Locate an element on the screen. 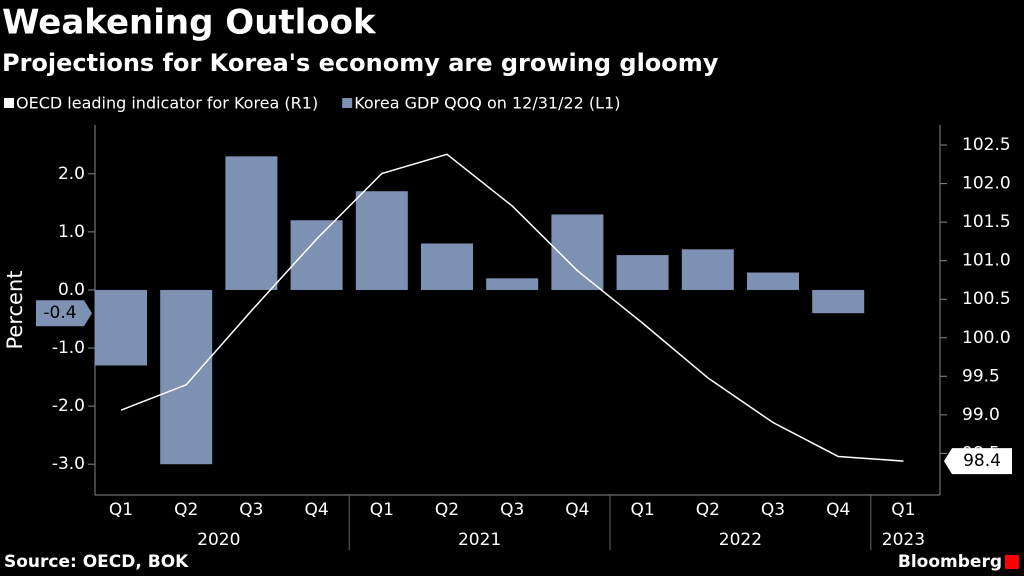  year-label: 2020 is located at coordinates (218, 540).